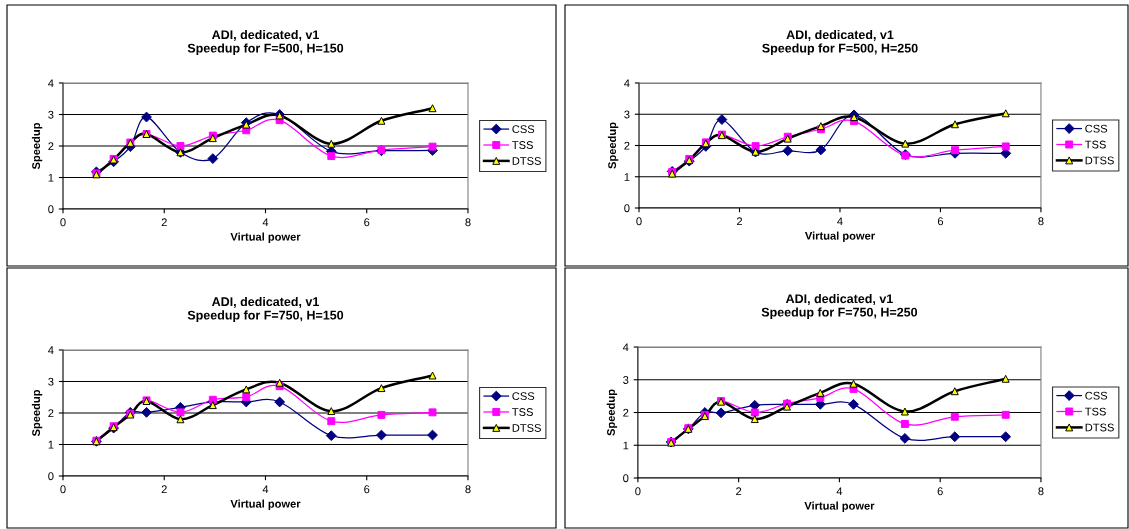 The width and height of the screenshot is (1129, 529). I want to click on chart-title: ADI, dedicated, v1 Speedup for F=750, H=150, so click(265, 309).